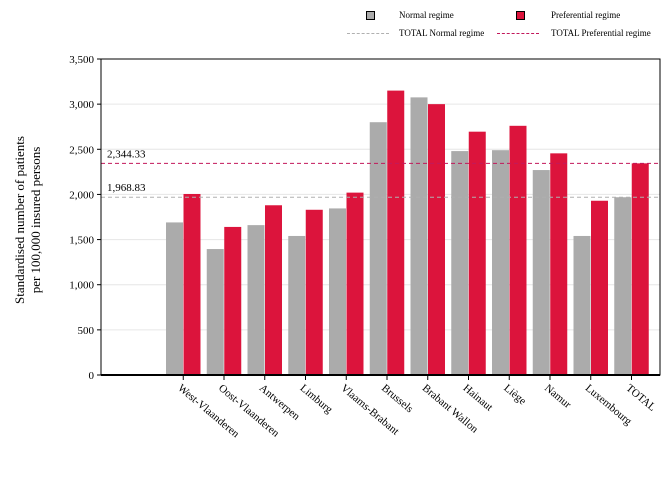  Describe the element at coordinates (126, 188) in the screenshot. I see `reference-line-label: 1,968.83` at that location.